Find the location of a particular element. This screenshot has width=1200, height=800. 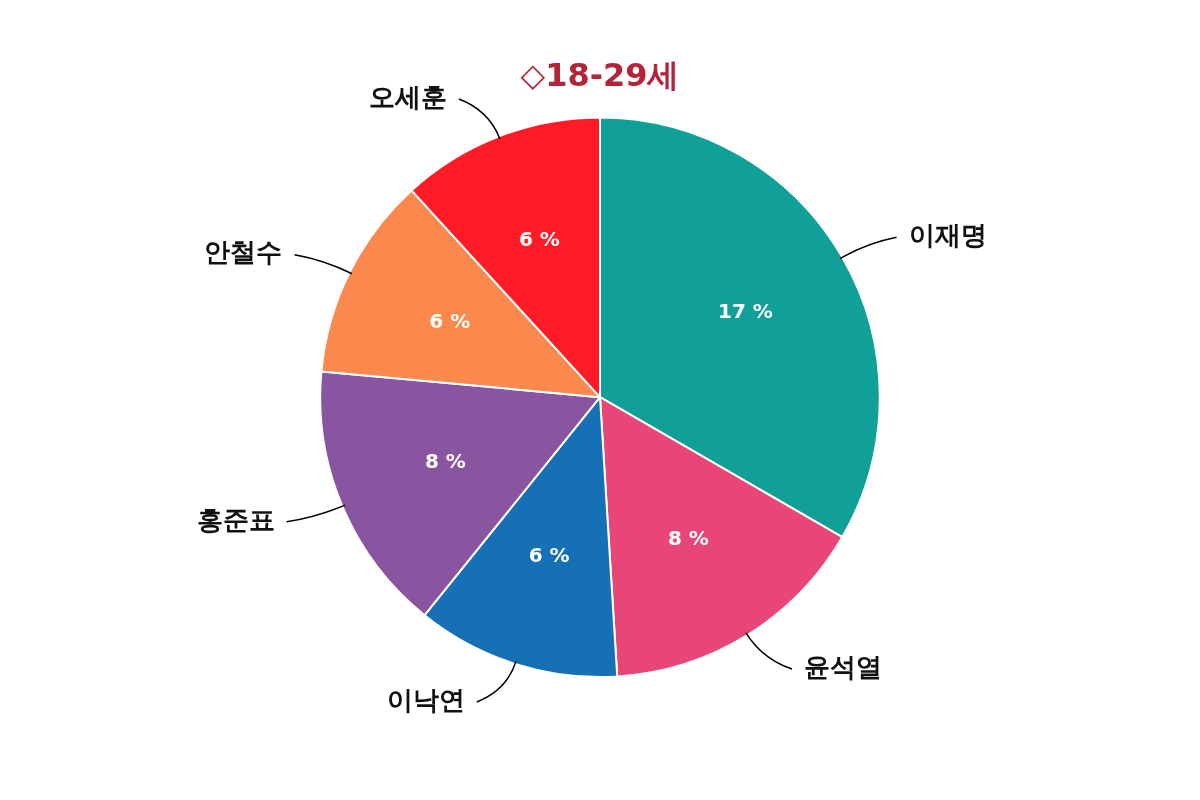

slice-label: 안철수 is located at coordinates (243, 252).